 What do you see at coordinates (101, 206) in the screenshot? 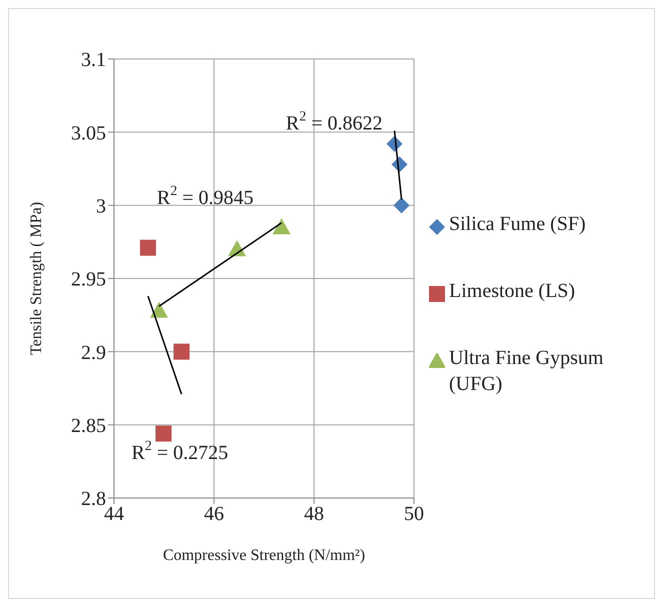
I see `y-tick-label: 3` at bounding box center [101, 206].